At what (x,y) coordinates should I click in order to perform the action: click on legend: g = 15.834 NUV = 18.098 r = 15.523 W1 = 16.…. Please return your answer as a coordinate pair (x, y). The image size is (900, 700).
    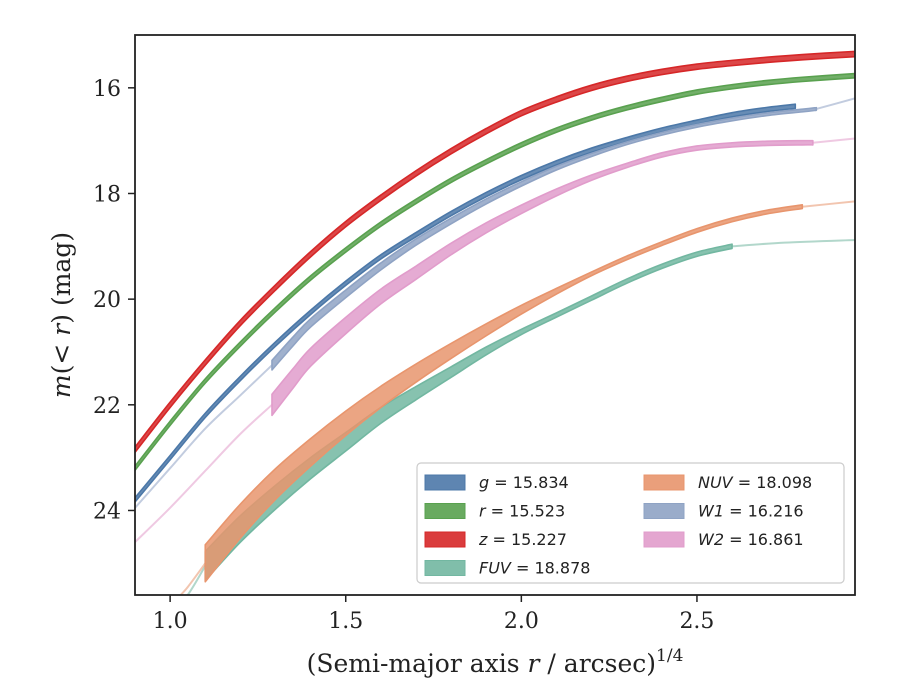
    Looking at the image, I should click on (630, 523).